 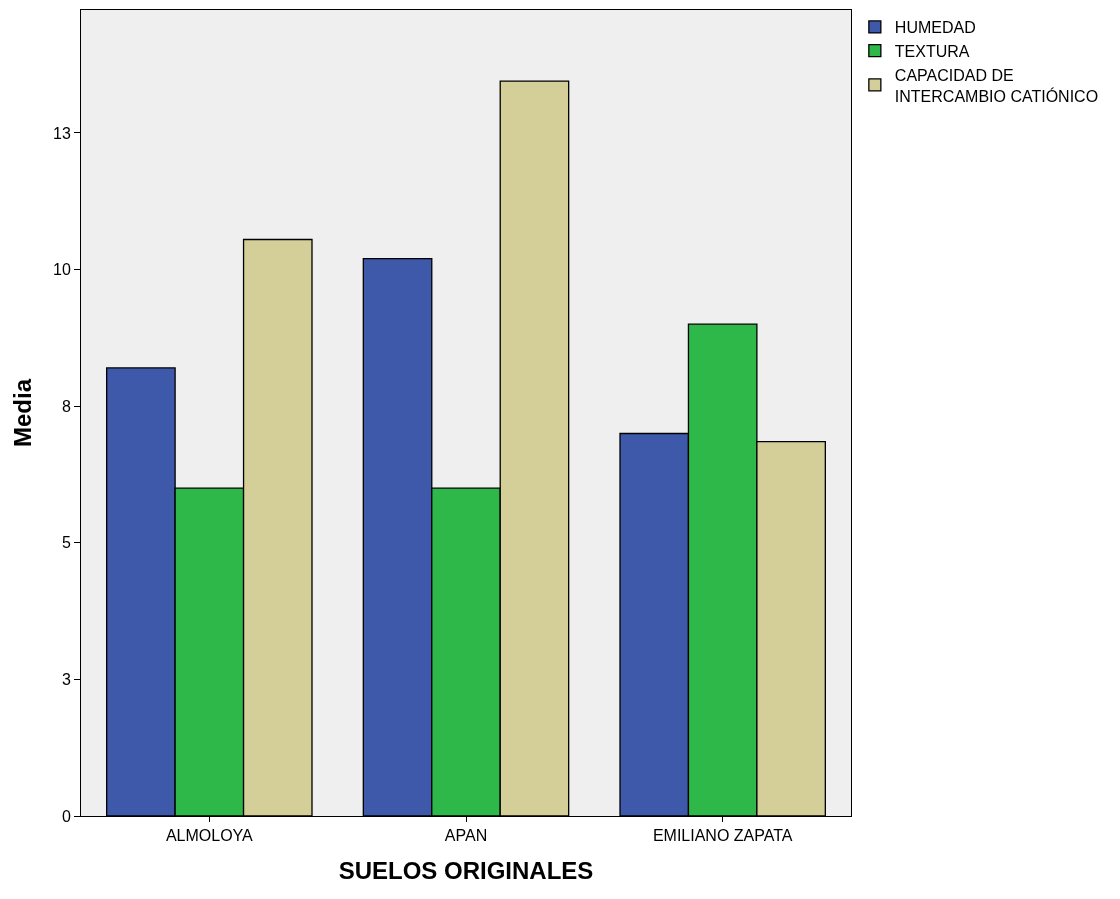 What do you see at coordinates (62, 133) in the screenshot?
I see `y-tick-label: 13` at bounding box center [62, 133].